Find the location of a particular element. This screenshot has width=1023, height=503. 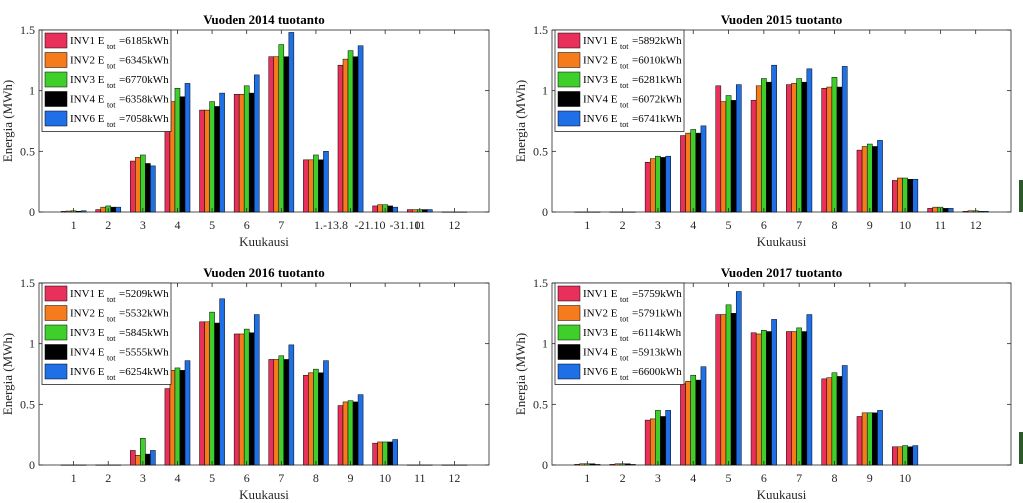

legend-total: =7058kWh is located at coordinates (144, 119).